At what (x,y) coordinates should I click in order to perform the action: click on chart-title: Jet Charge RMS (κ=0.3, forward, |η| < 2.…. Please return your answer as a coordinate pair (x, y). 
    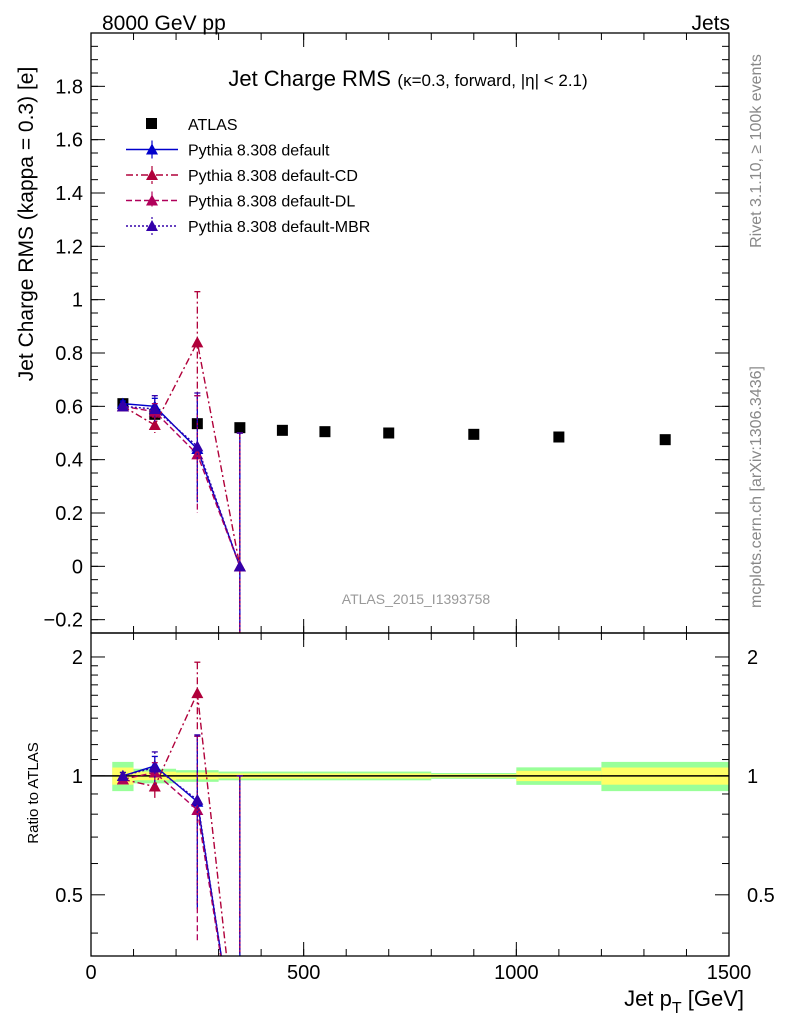
    Looking at the image, I should click on (407, 78).